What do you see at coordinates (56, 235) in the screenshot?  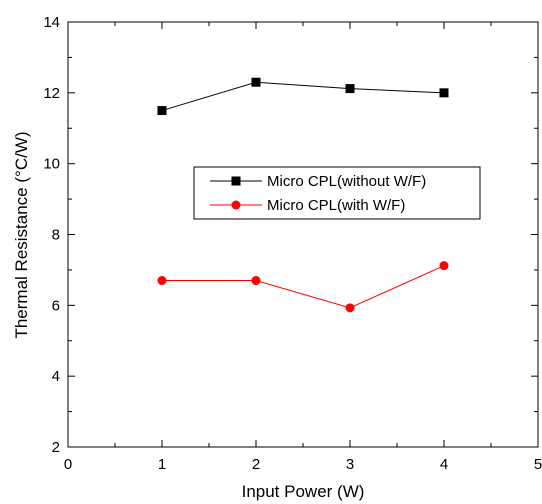 I see `y-tick-label: 8` at bounding box center [56, 235].